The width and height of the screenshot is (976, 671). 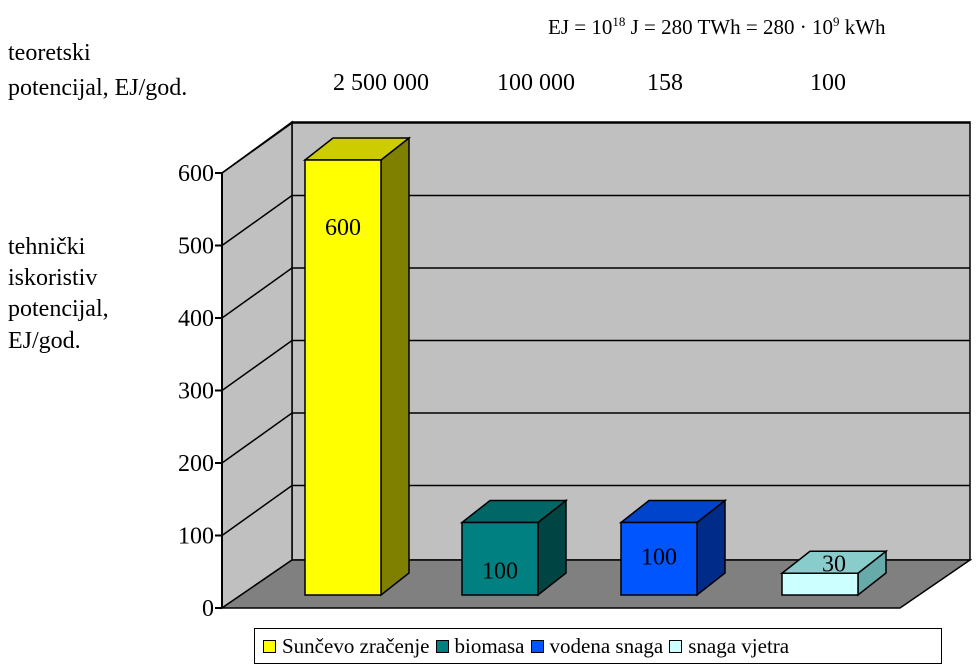 I want to click on legend-item-biomass: biomasa, so click(x=480, y=646).